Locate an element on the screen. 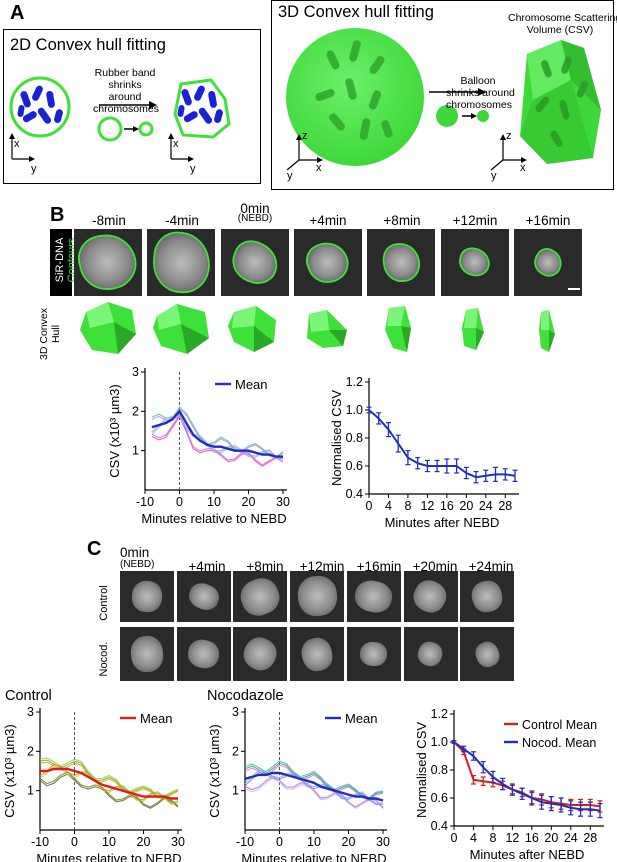  caption-line: Chromosome Scattering is located at coordinates (562, 18).